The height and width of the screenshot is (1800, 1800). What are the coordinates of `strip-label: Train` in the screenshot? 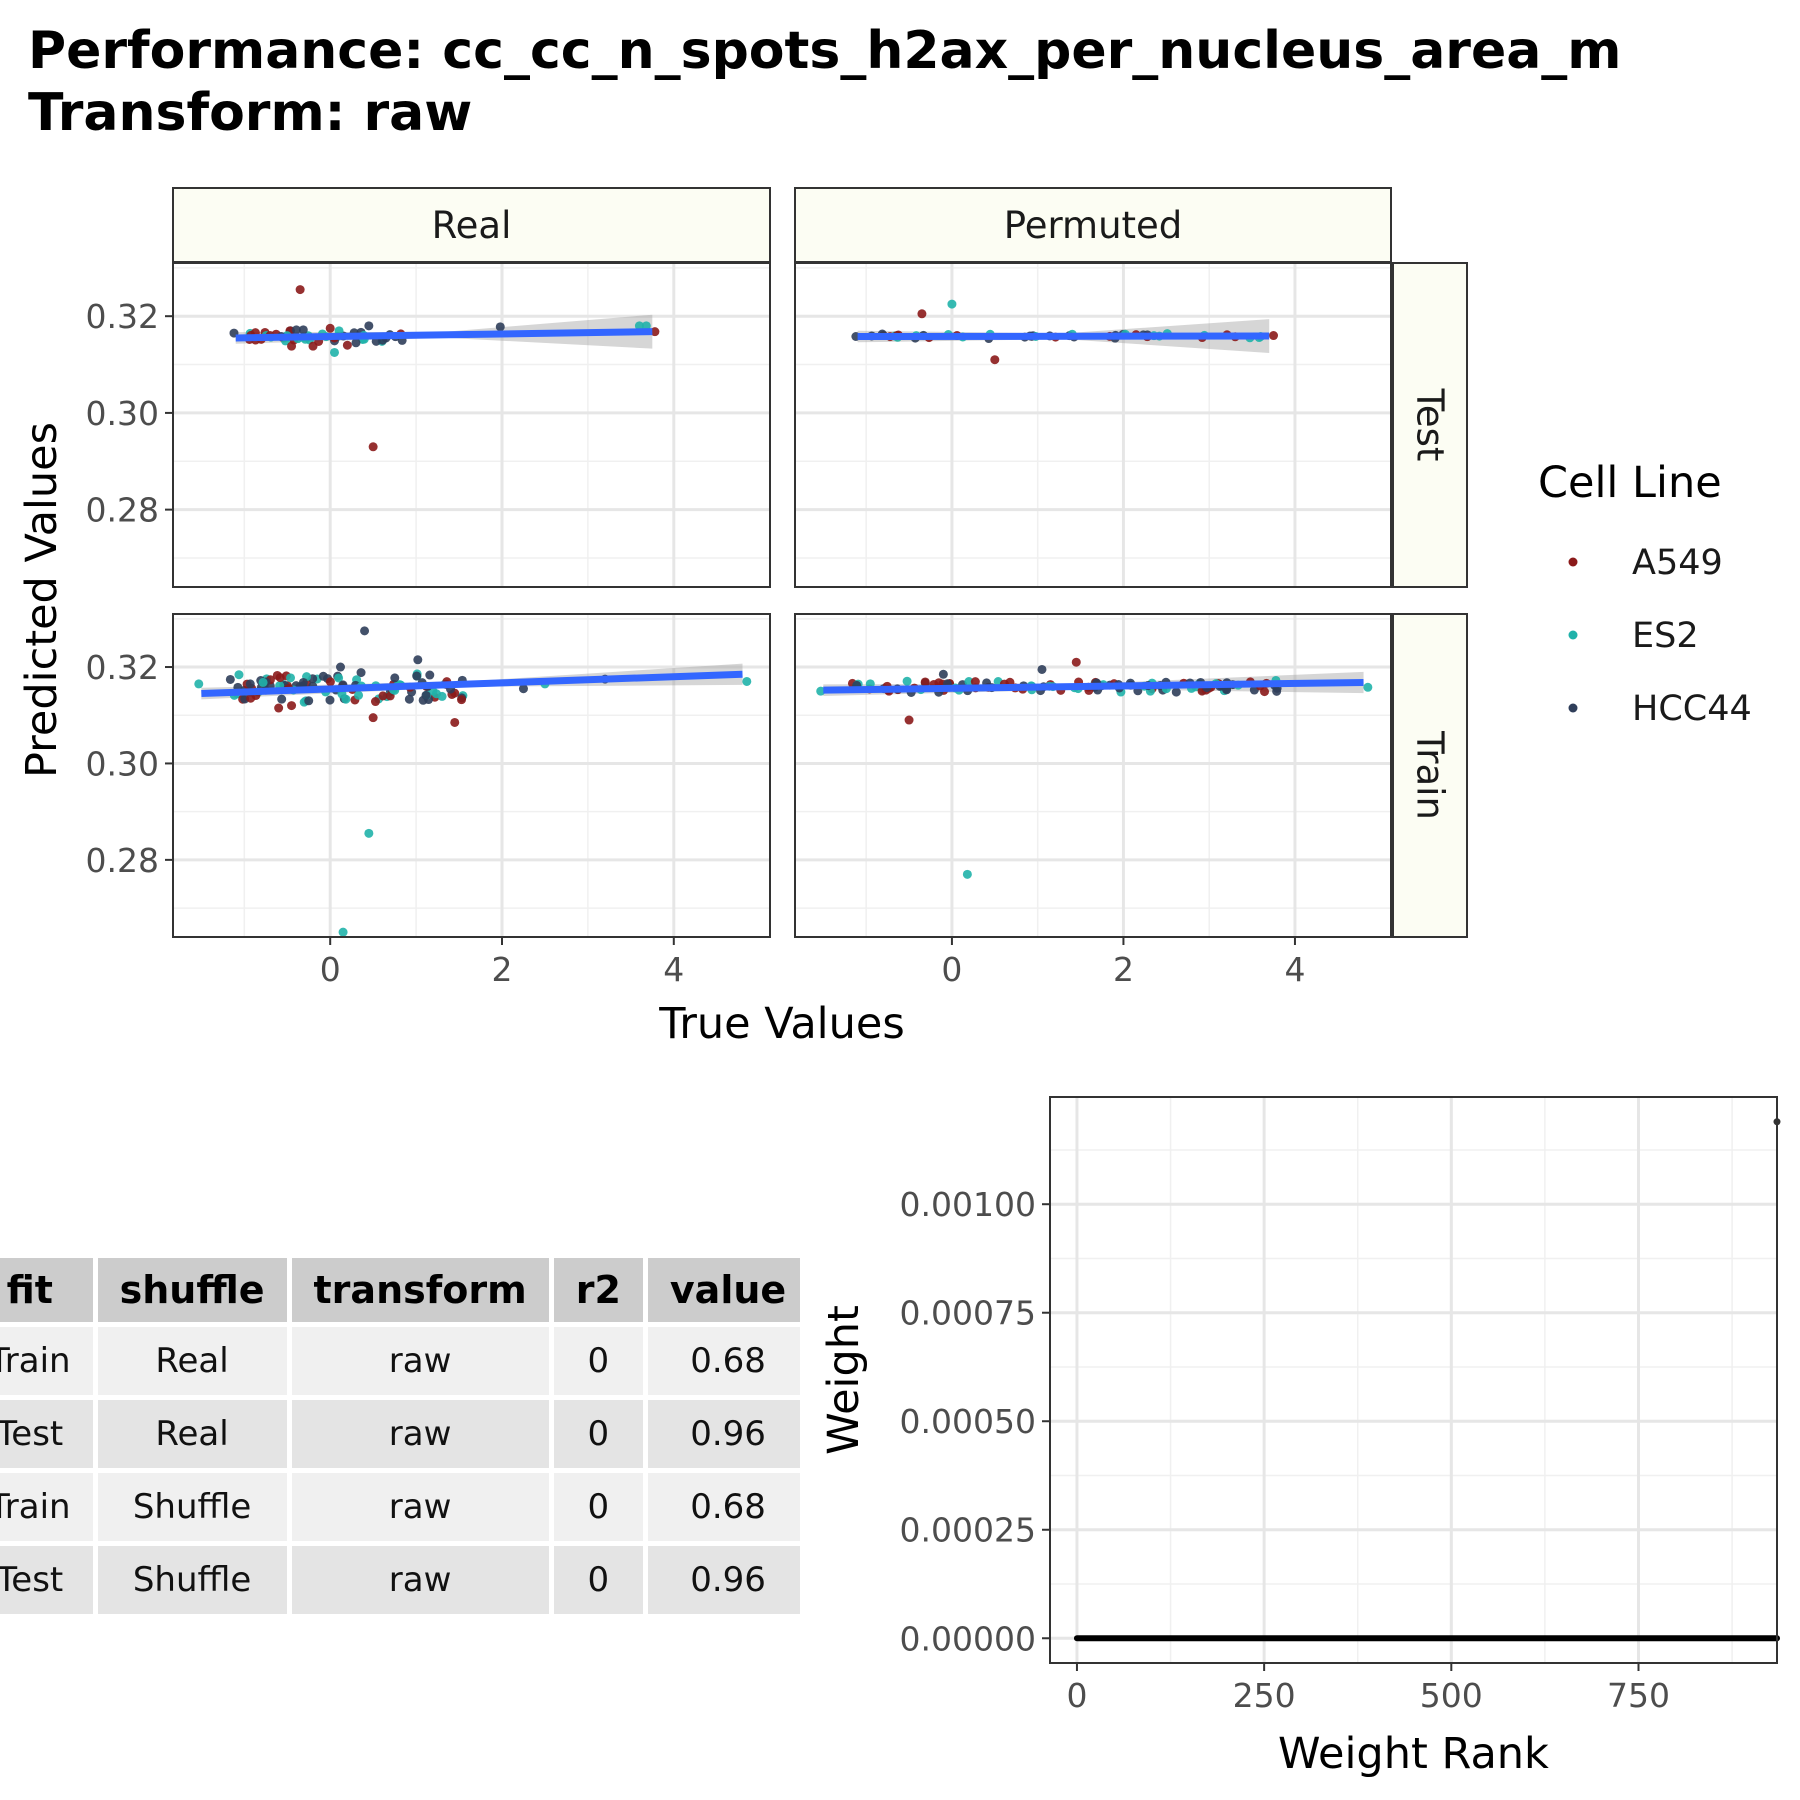 It's located at (1430, 775).